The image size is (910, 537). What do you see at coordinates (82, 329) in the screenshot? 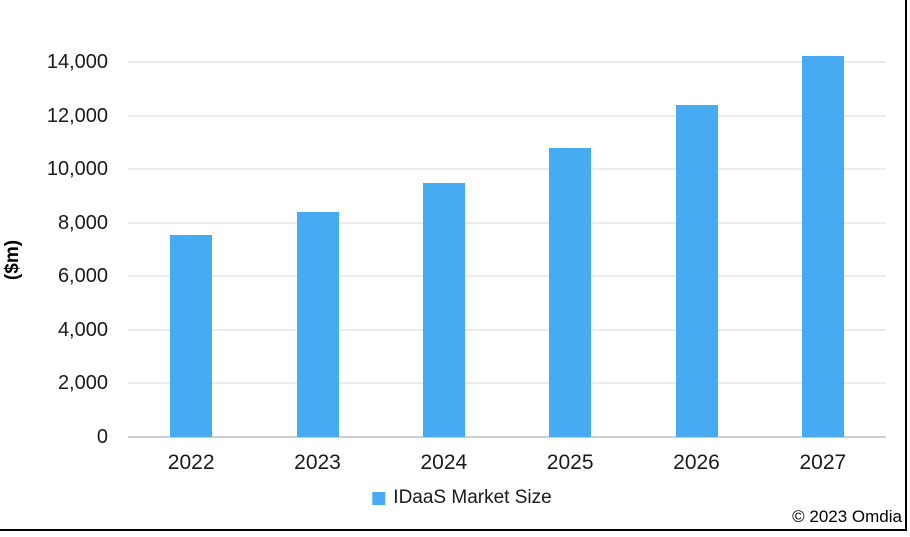
I see `y-tick-label: 4,000` at bounding box center [82, 329].